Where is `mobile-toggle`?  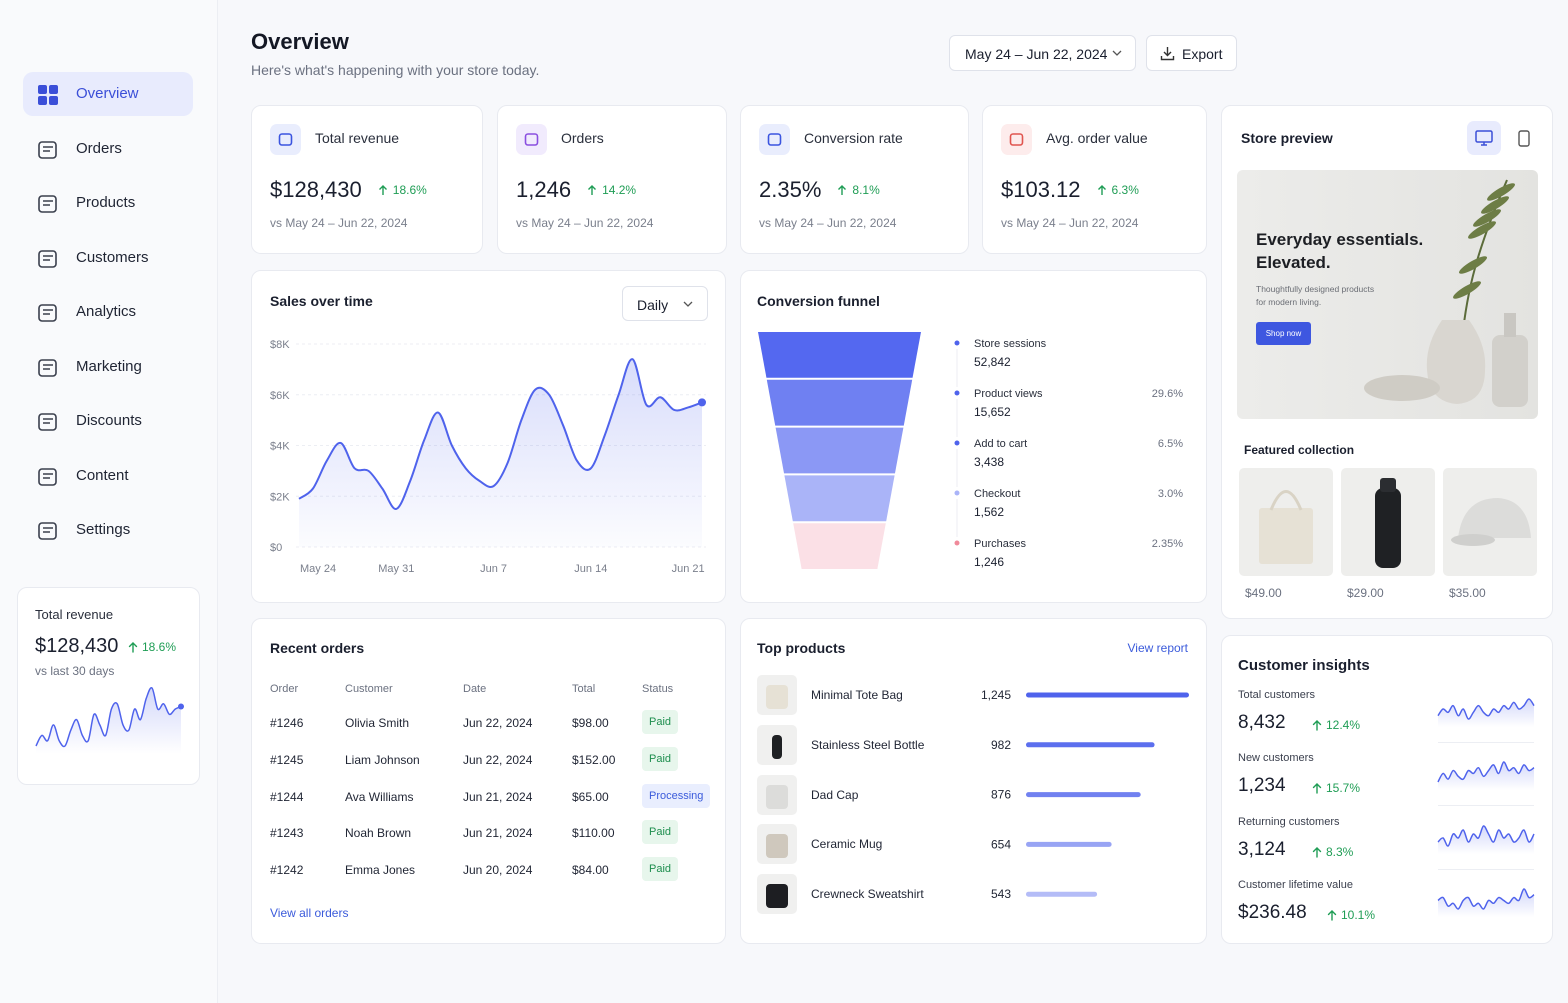
mobile-toggle is located at coordinates (1524, 138).